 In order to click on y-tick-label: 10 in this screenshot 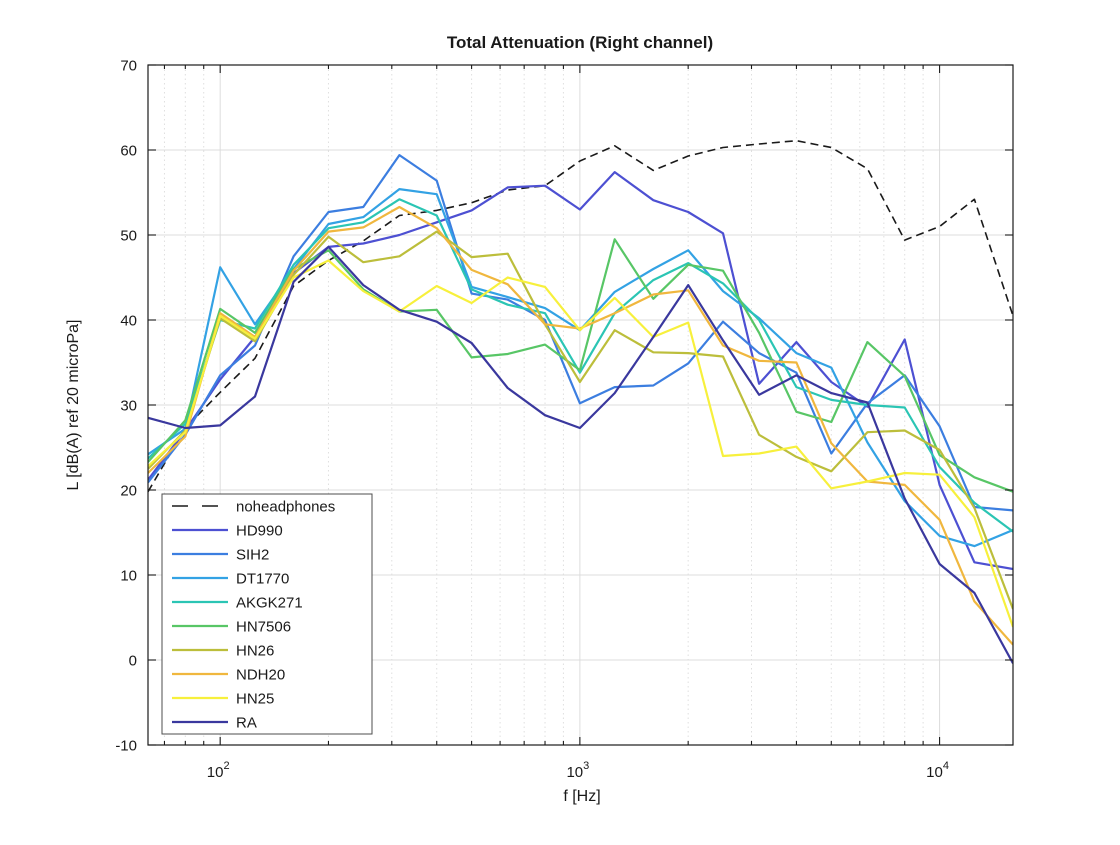, I will do `click(128, 576)`.